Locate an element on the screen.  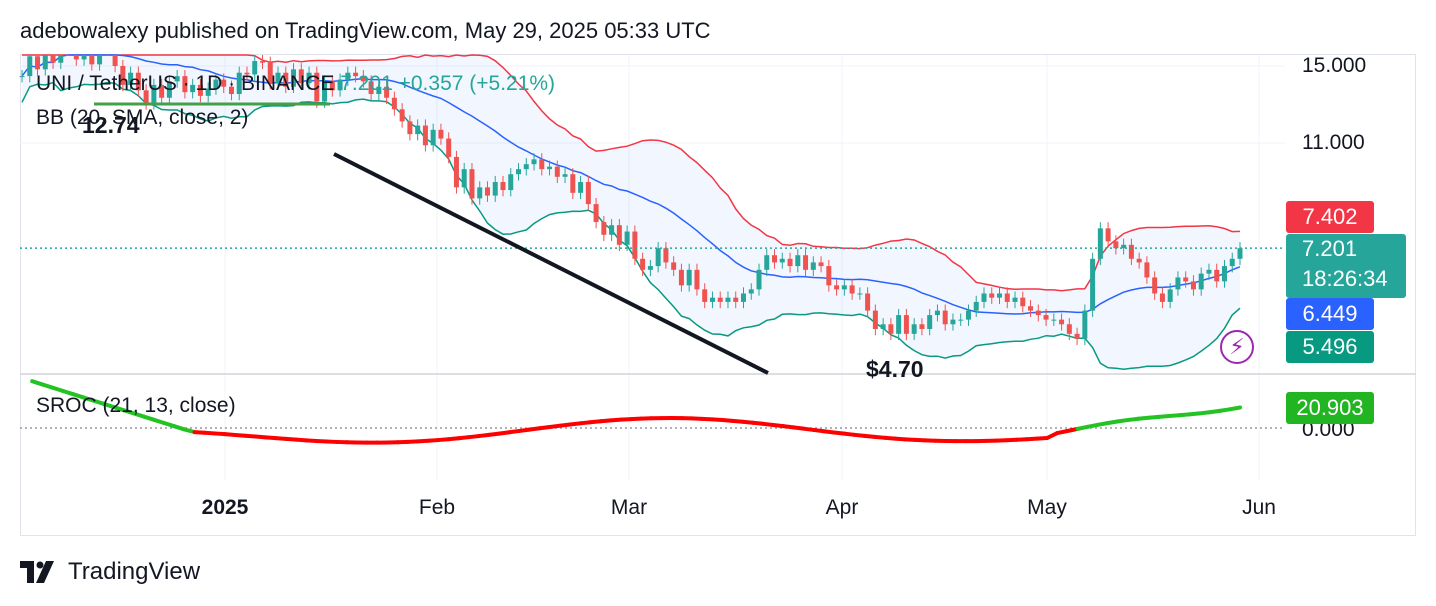
symbol-label: UNI / TetherUS · 1D · BINANCE is located at coordinates (185, 83).